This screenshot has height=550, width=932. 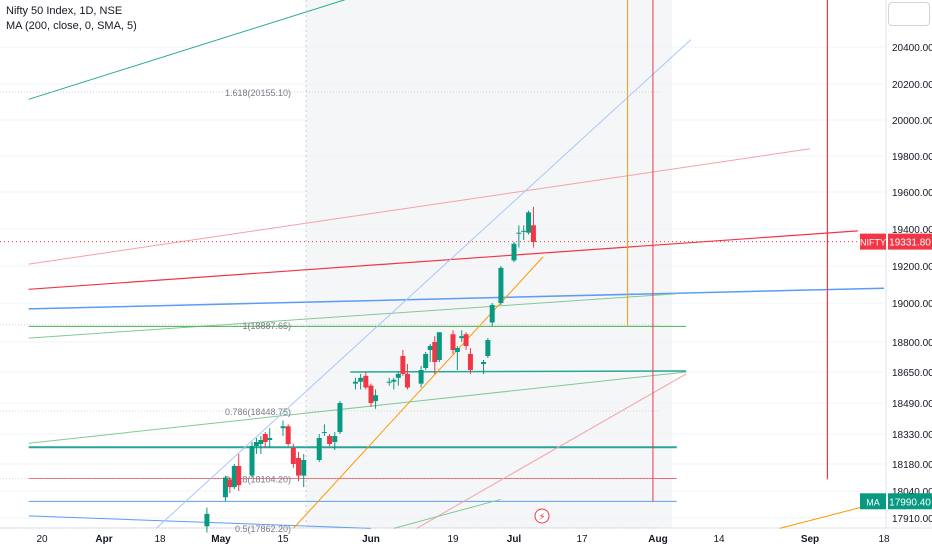 What do you see at coordinates (719, 539) in the screenshot?
I see `x-tick-label: 14` at bounding box center [719, 539].